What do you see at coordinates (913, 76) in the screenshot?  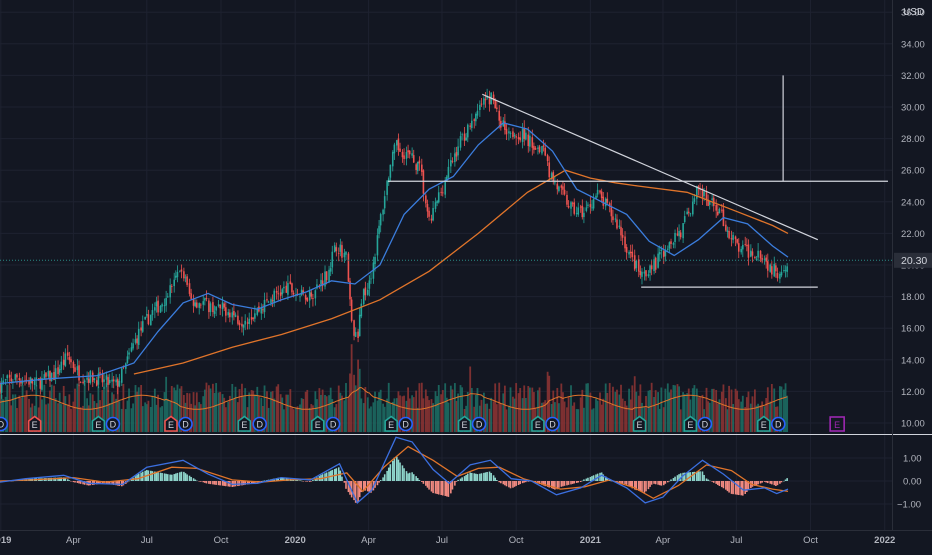 I see `price-axis-label: 32.00` at bounding box center [913, 76].